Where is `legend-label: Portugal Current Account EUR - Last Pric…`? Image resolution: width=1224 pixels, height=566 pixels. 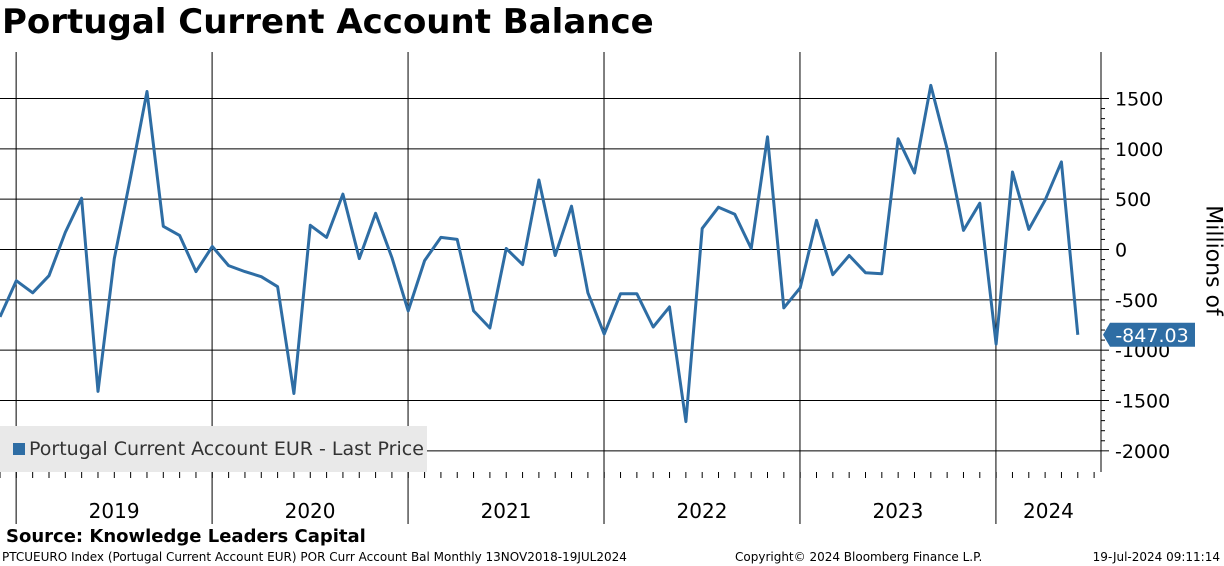 legend-label: Portugal Current Account EUR - Last Pric… is located at coordinates (226, 449).